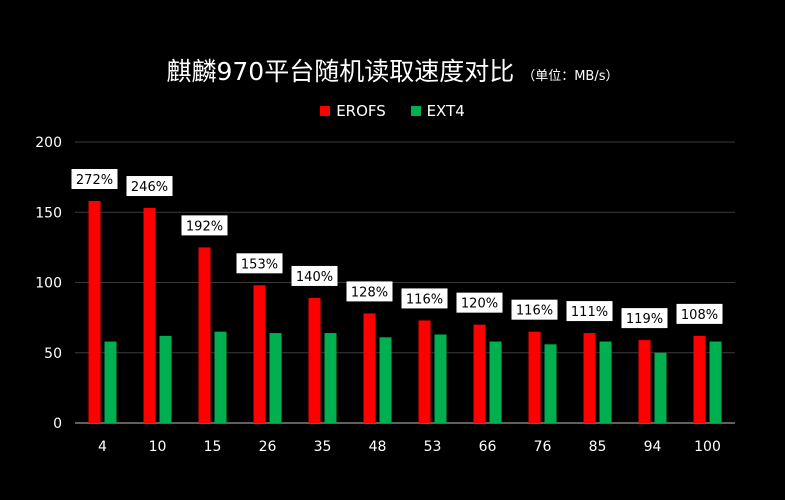  What do you see at coordinates (378, 447) in the screenshot?
I see `x-tick-label: 48` at bounding box center [378, 447].